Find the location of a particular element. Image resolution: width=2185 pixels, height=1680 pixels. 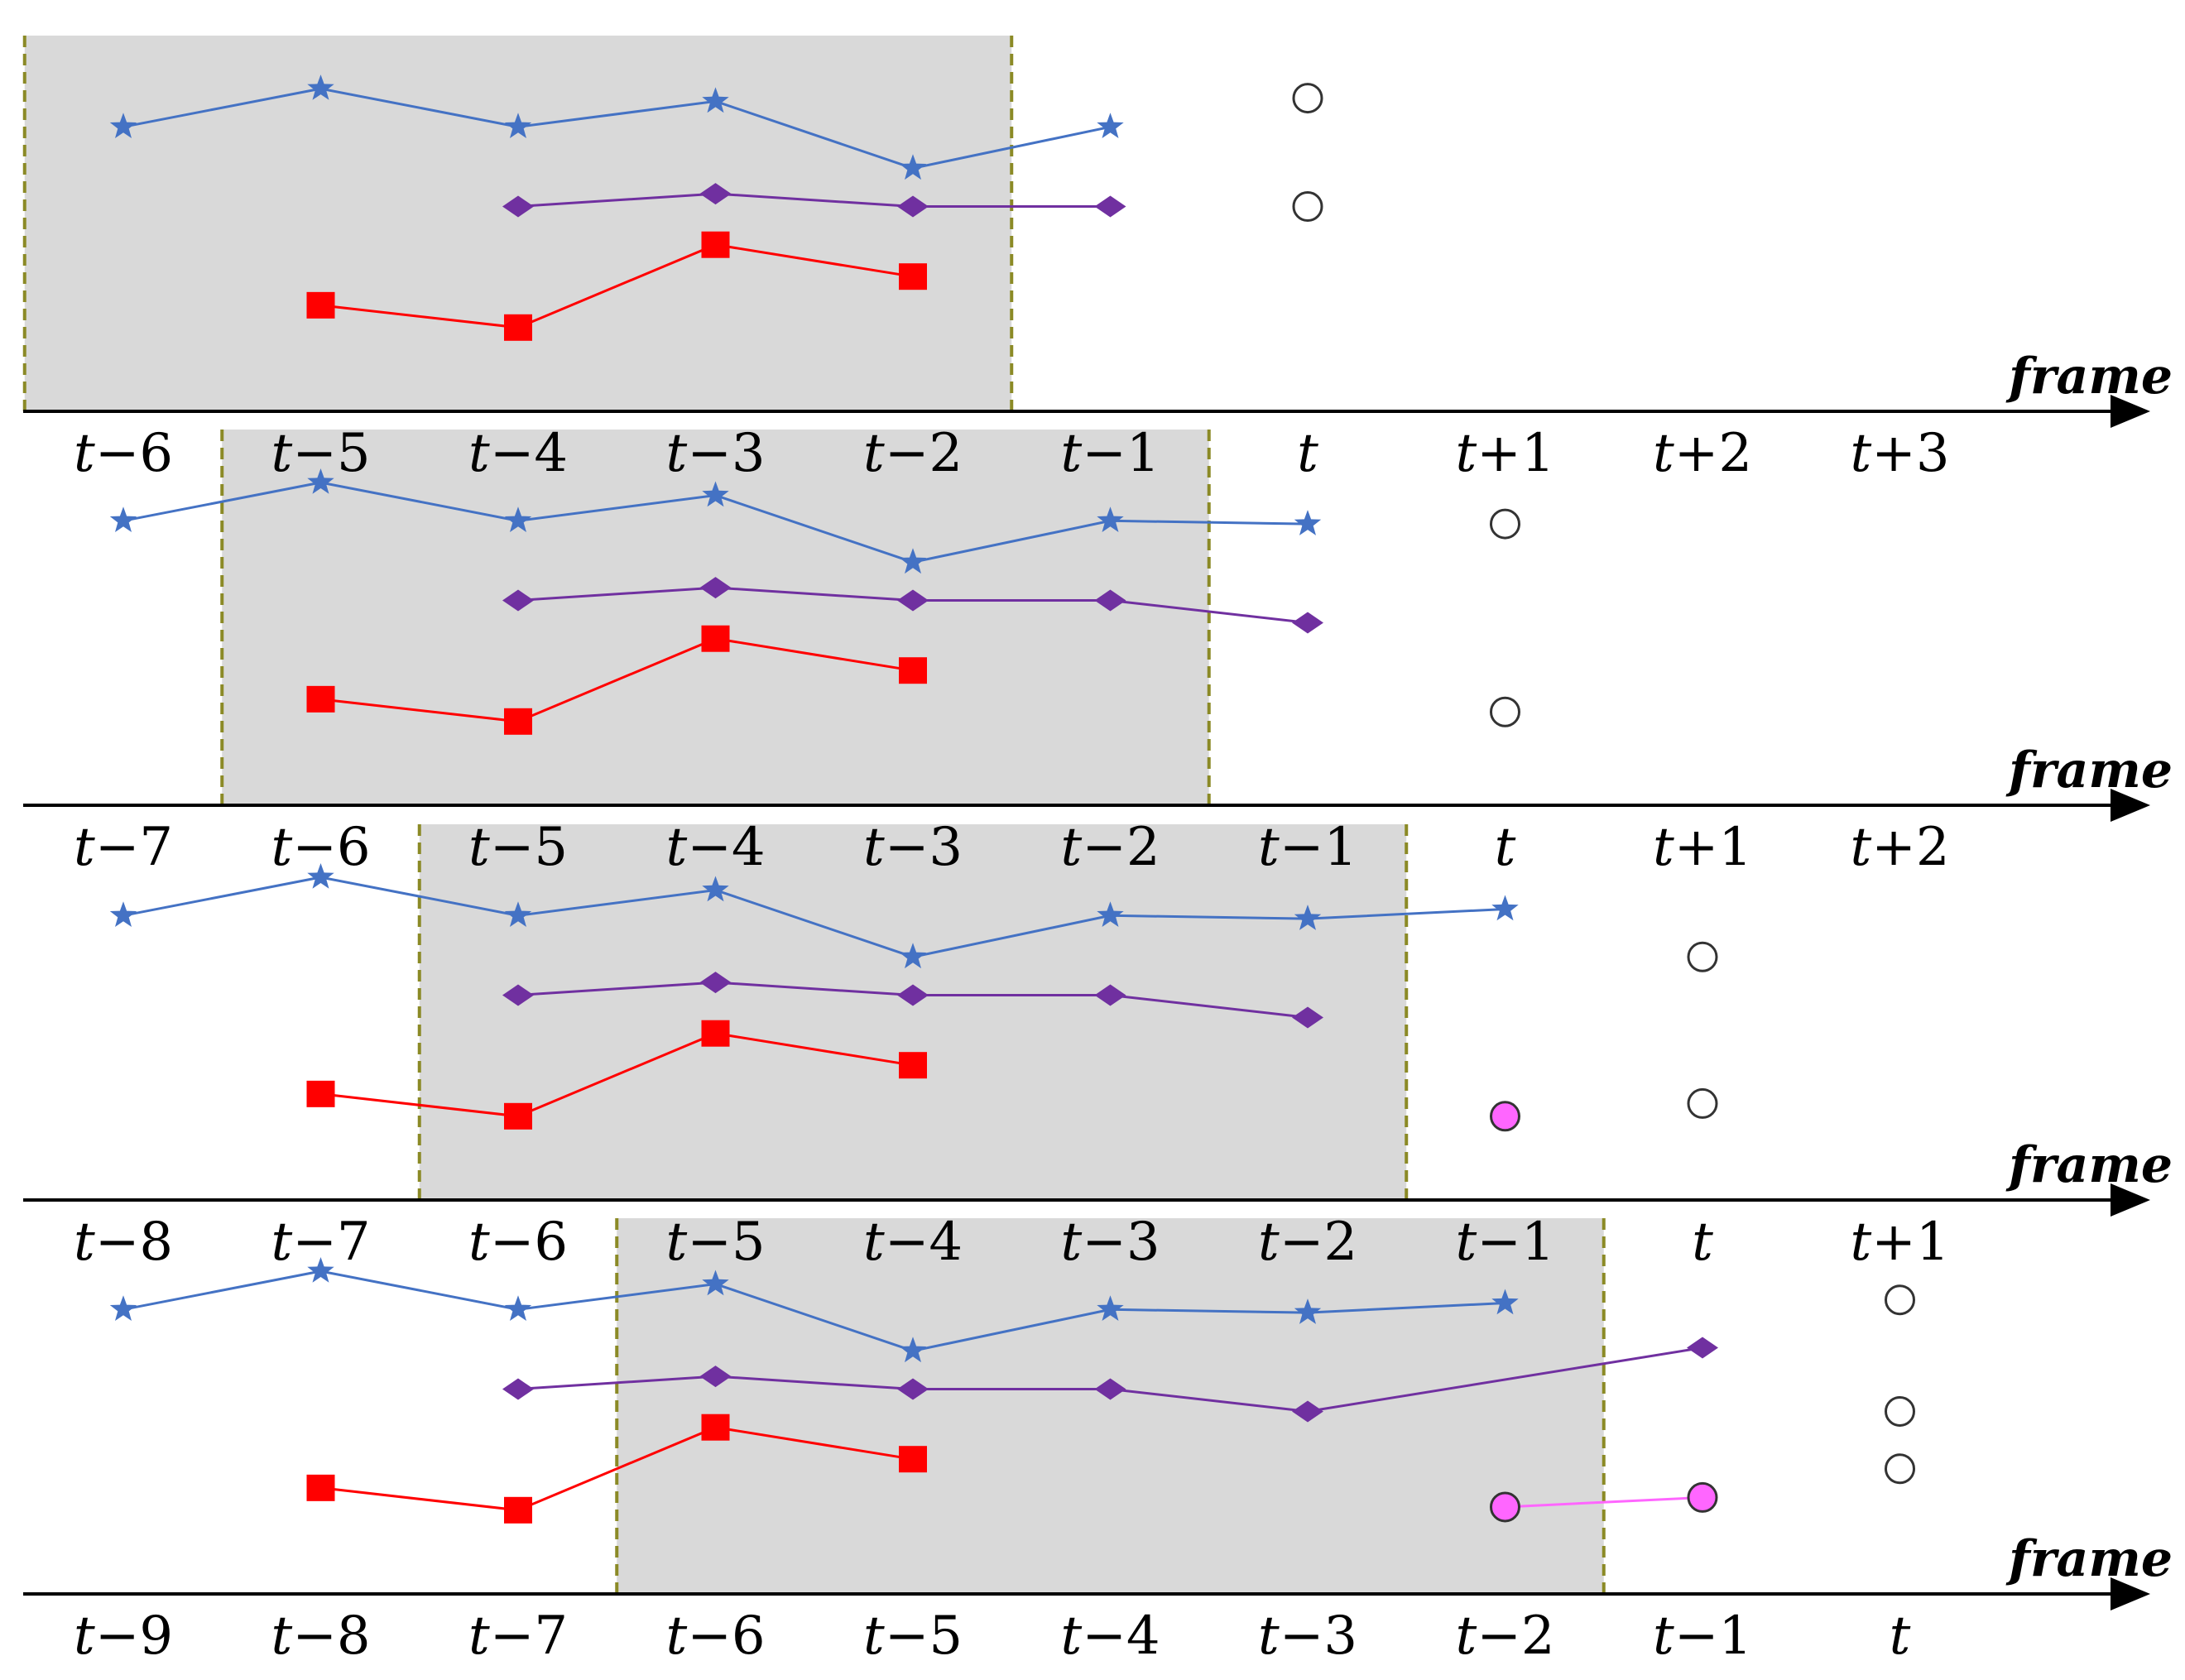

pink-circle-track-line is located at coordinates (1604, 1502).